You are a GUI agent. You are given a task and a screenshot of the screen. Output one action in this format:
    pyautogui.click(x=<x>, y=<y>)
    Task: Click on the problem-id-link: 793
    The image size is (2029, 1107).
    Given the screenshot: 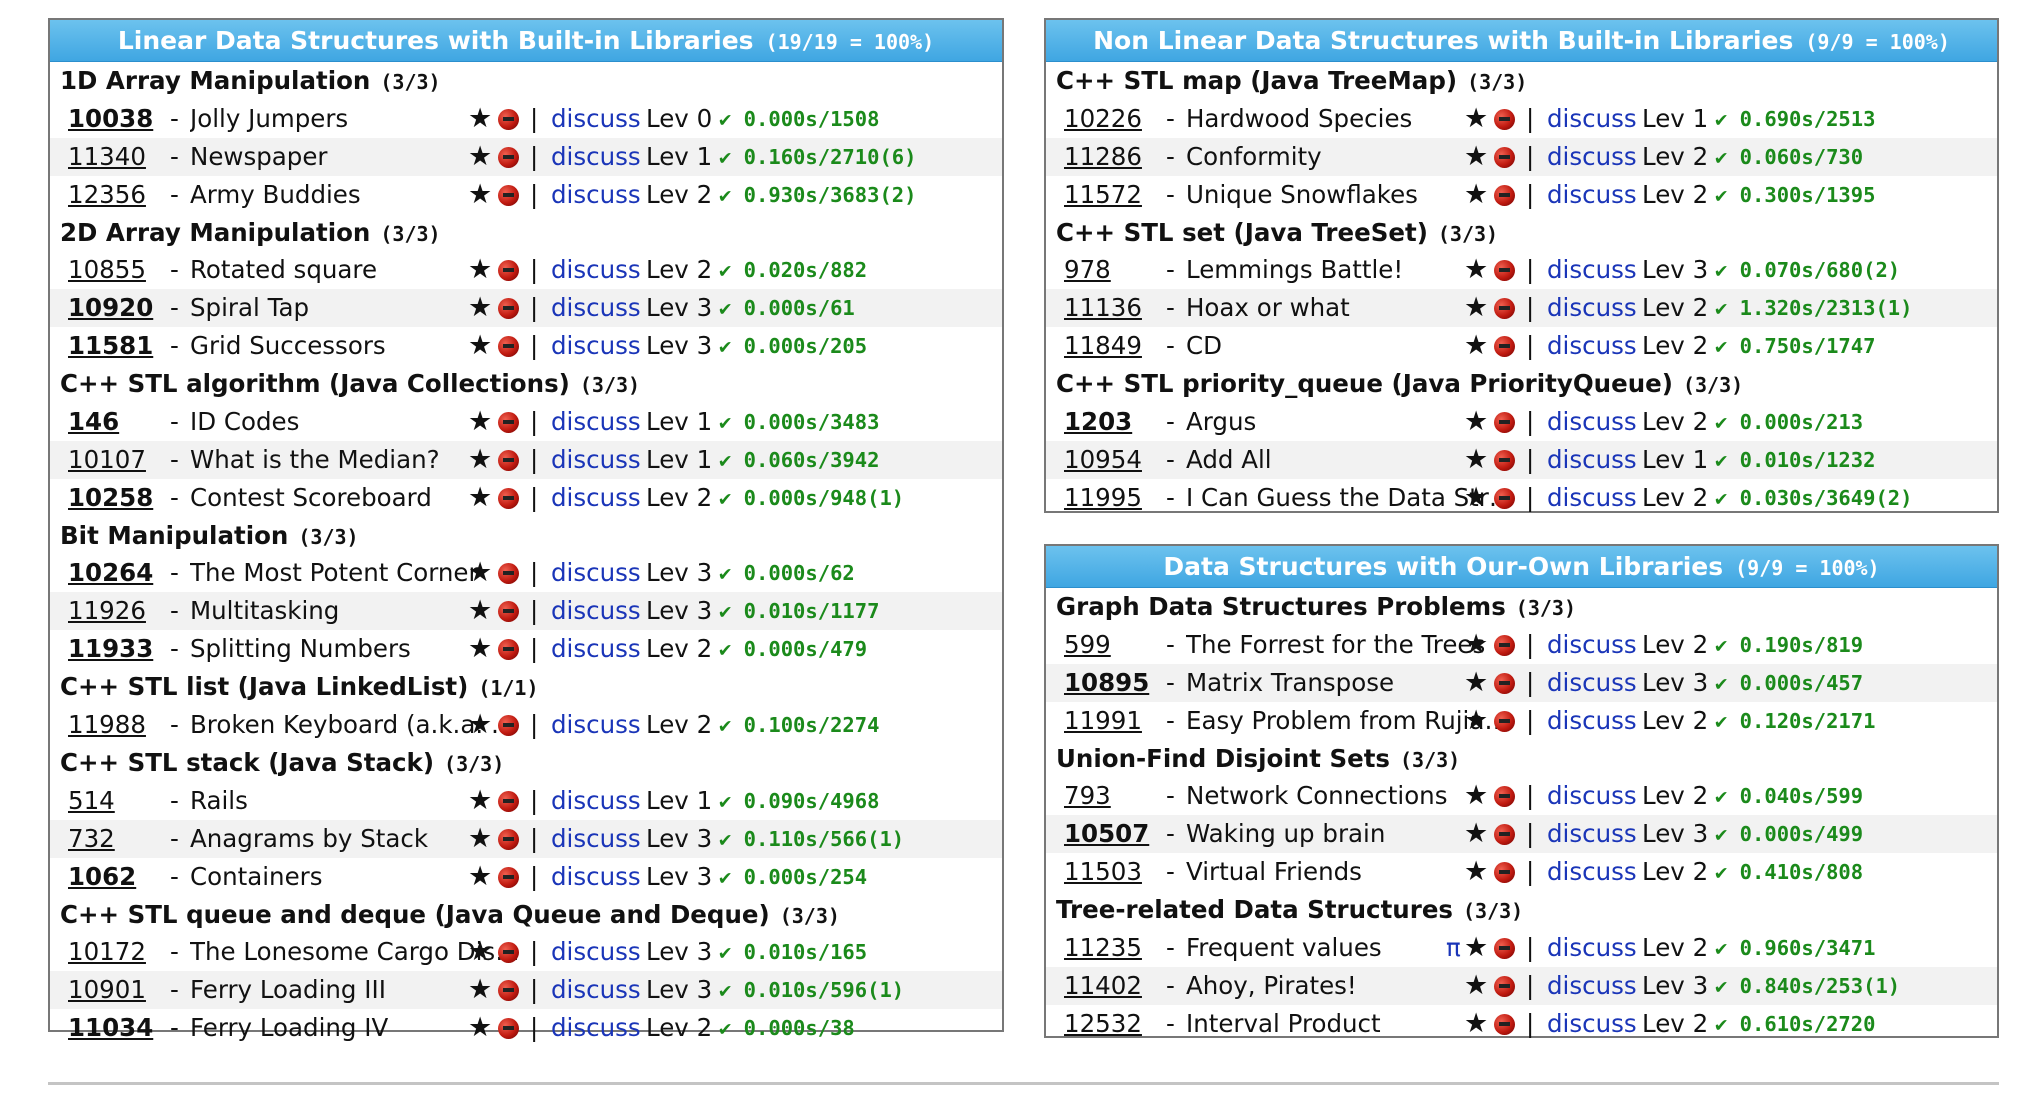 What is the action you would take?
    pyautogui.click(x=1087, y=796)
    